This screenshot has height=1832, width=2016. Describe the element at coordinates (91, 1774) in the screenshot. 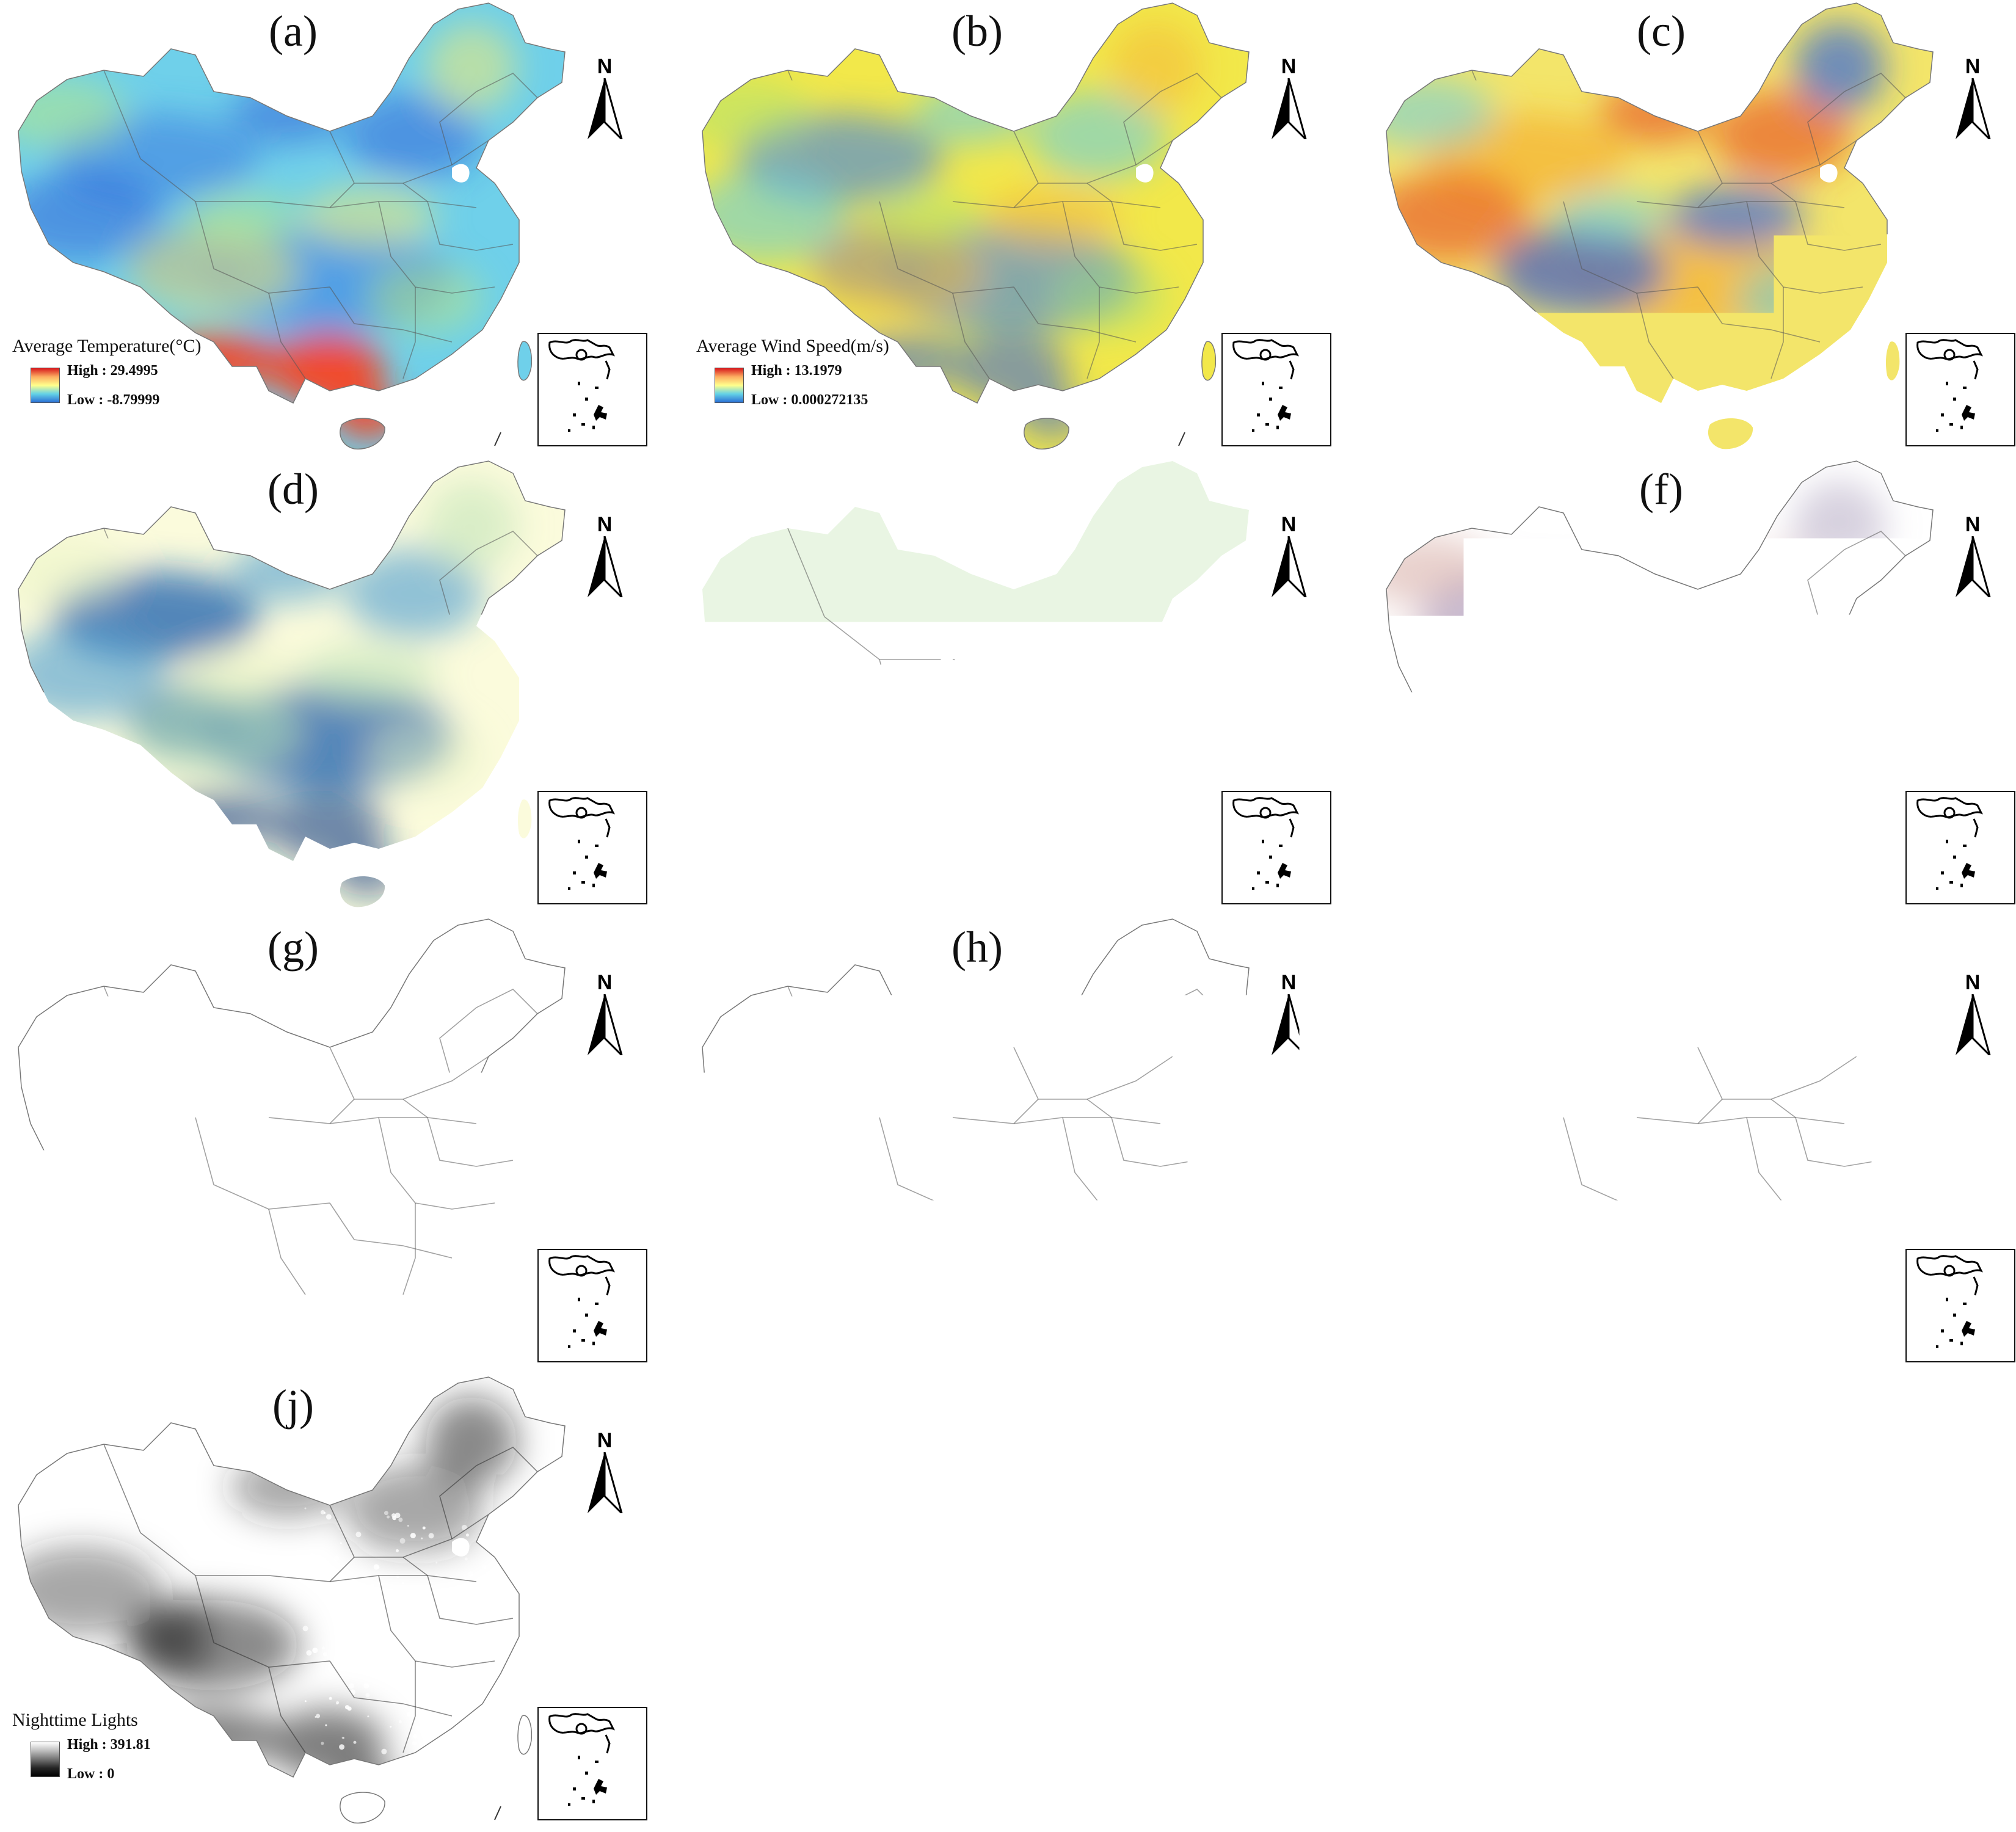

I see `legend-low-value: Low : 0` at that location.